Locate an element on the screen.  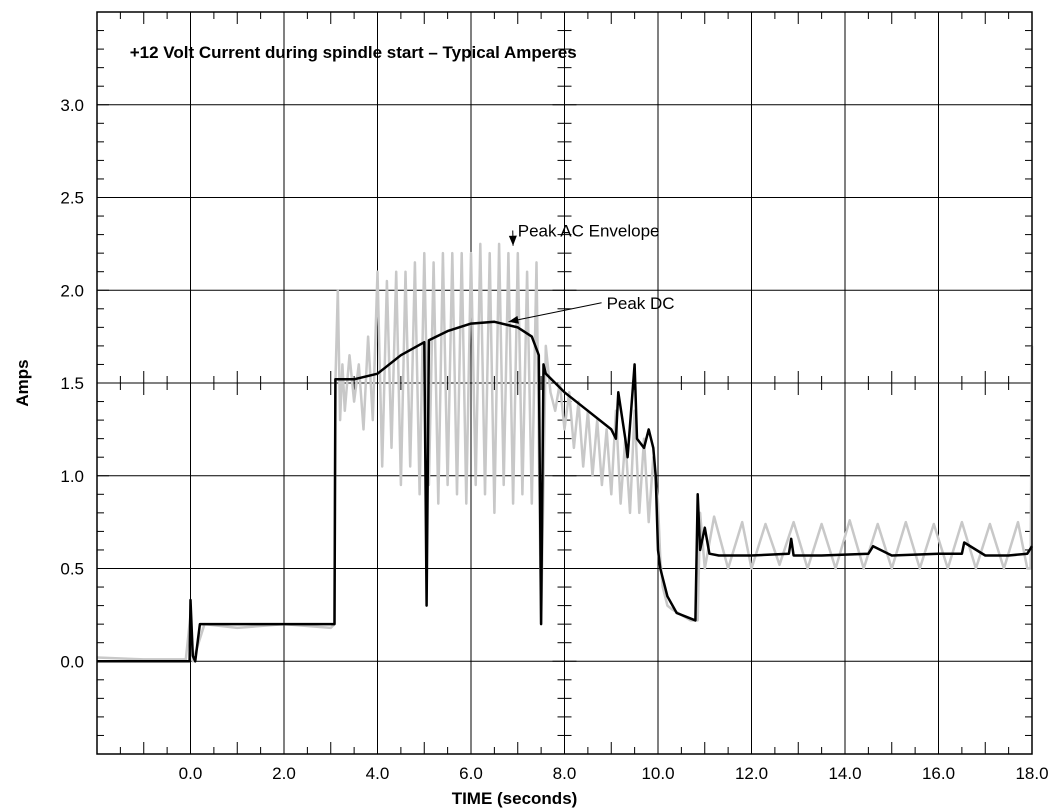
y-tick-label: 1.0 is located at coordinates (72, 476).